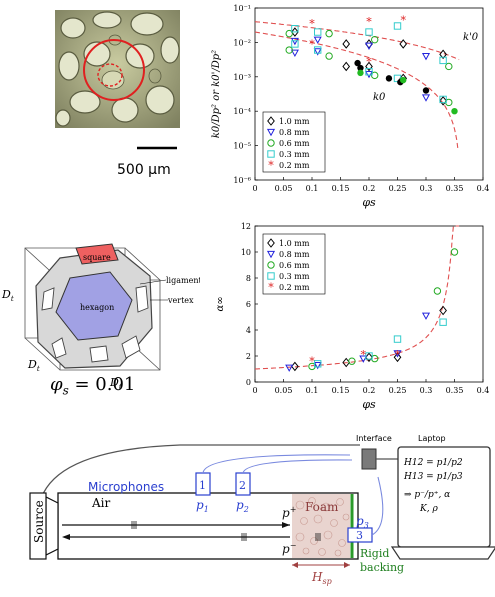 This screenshot has width=495, height=597. Describe the element at coordinates (242, 485) in the screenshot. I see `mic2-label: 2` at that location.